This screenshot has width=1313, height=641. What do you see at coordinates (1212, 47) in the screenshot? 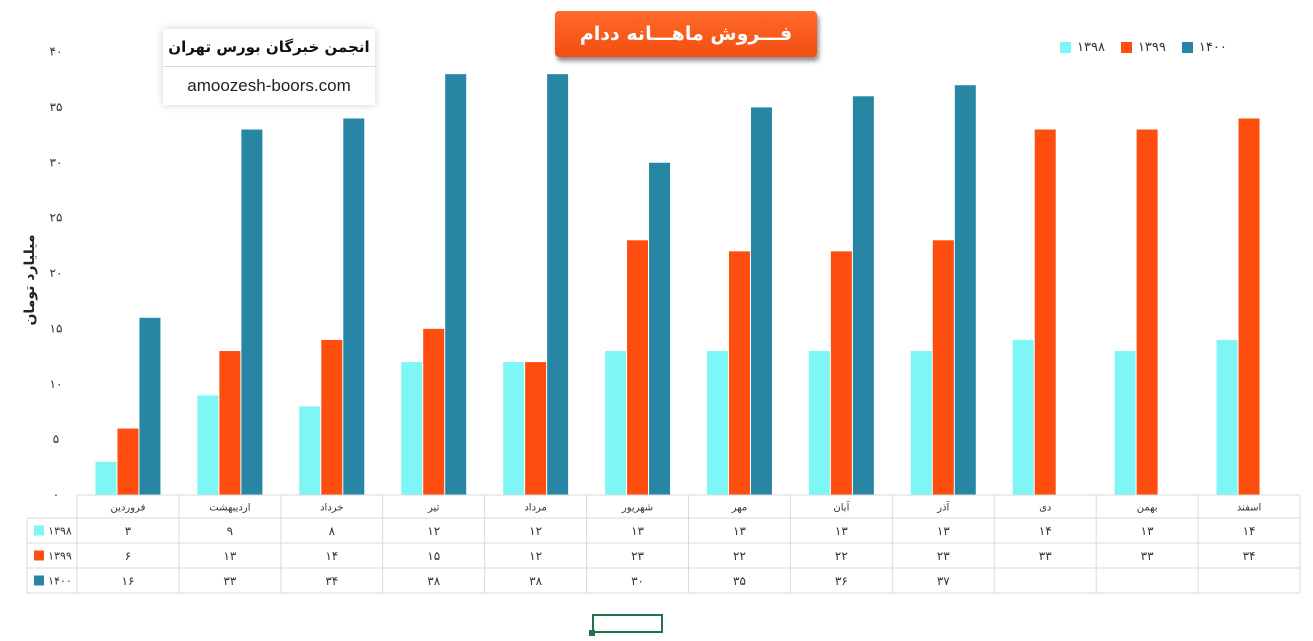
I see `legend-label-1400: ۱۴۰۰` at bounding box center [1212, 47].